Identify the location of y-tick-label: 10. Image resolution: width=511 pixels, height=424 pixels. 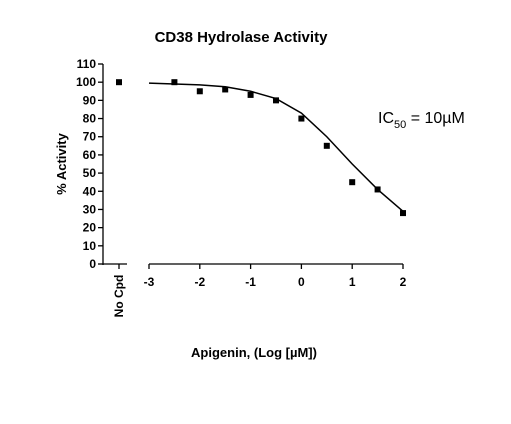
(90, 246).